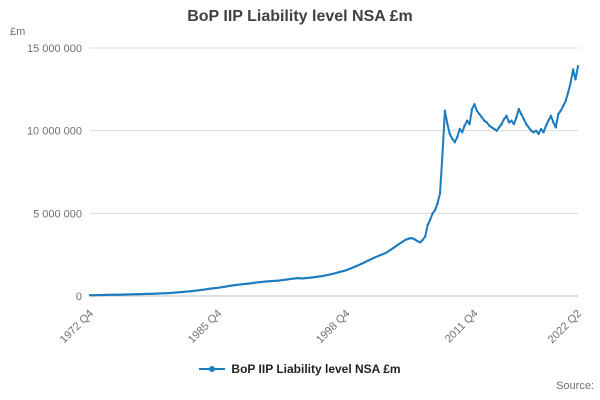  I want to click on y-axis-unit-label: £m, so click(18, 32).